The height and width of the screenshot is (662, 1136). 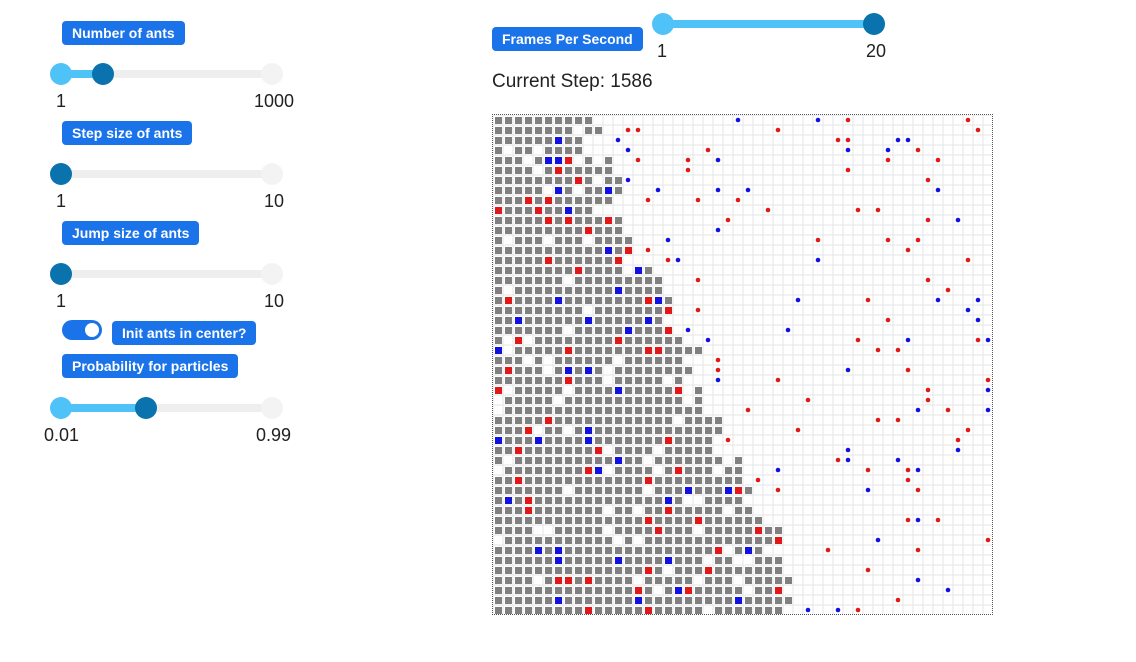 What do you see at coordinates (61, 301) in the screenshot?
I see `jump-min-label: 1` at bounding box center [61, 301].